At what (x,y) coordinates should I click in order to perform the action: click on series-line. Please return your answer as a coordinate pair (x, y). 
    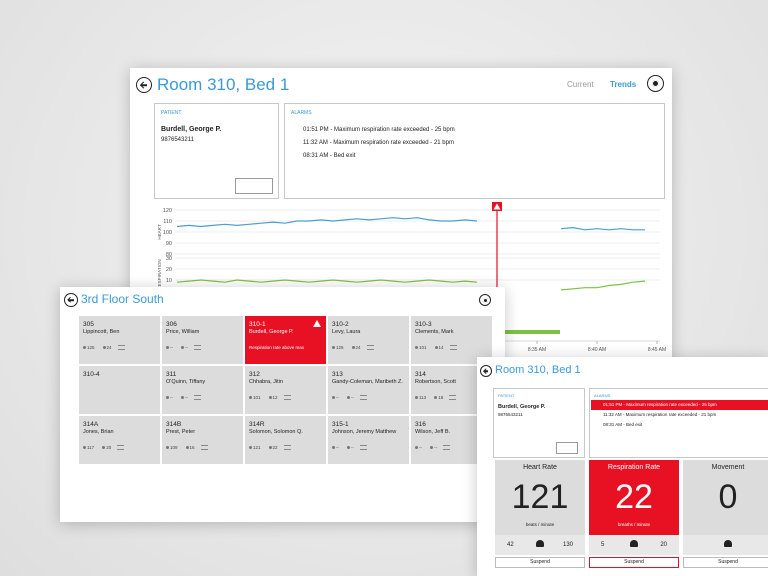
    Looking at the image, I should click on (411, 285).